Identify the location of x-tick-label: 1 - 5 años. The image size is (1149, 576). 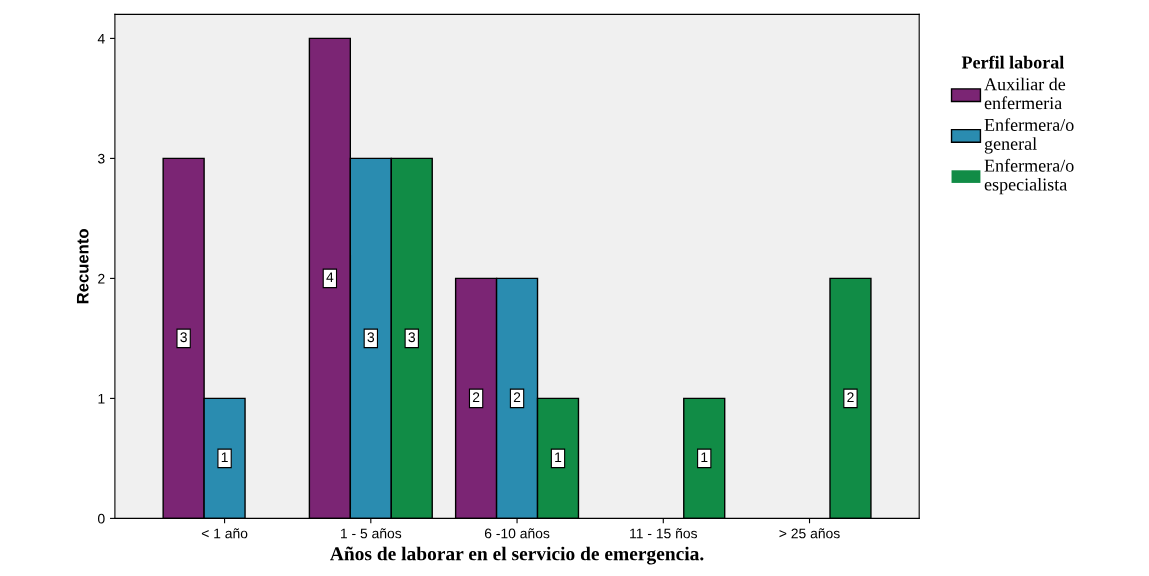
(371, 533).